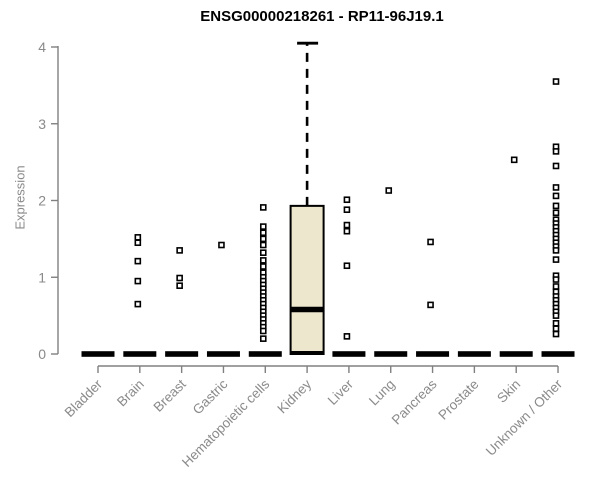 This screenshot has width=600, height=500. What do you see at coordinates (42, 47) in the screenshot?
I see `y-tick-label: 4` at bounding box center [42, 47].